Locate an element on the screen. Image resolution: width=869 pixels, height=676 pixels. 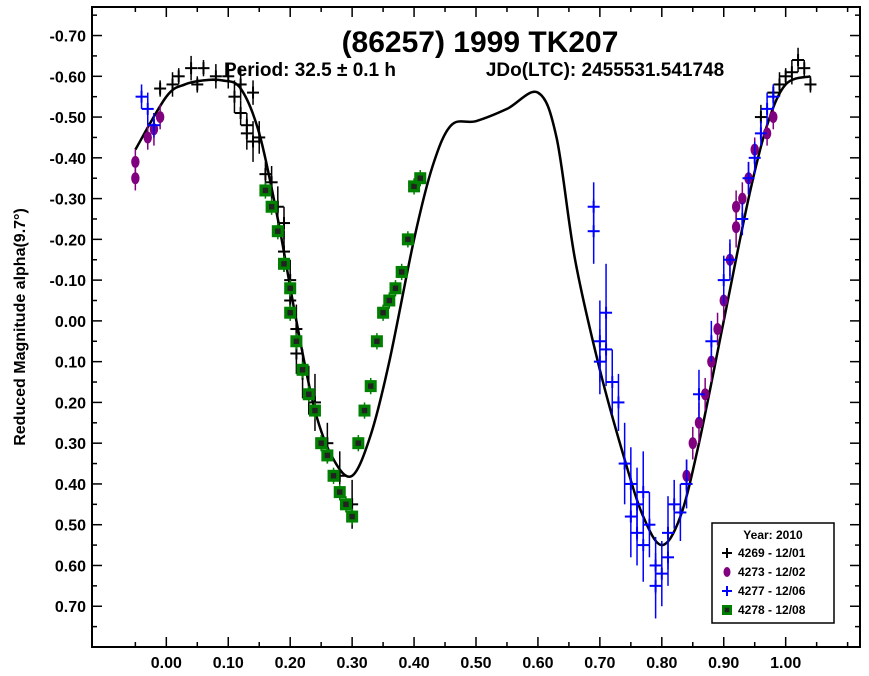
legend-entry: 4273 - 12/02 is located at coordinates (764, 572).